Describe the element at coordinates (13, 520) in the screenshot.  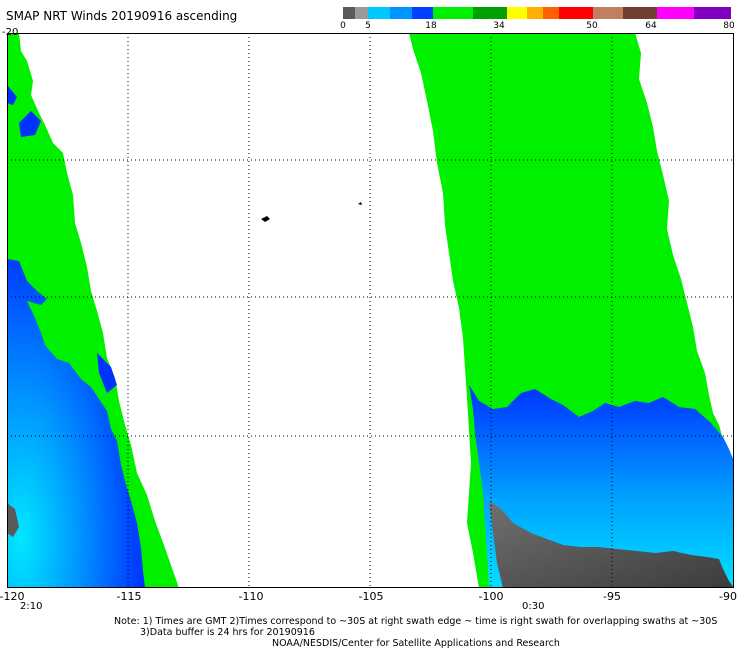
I see `swath-left-gray` at that location.